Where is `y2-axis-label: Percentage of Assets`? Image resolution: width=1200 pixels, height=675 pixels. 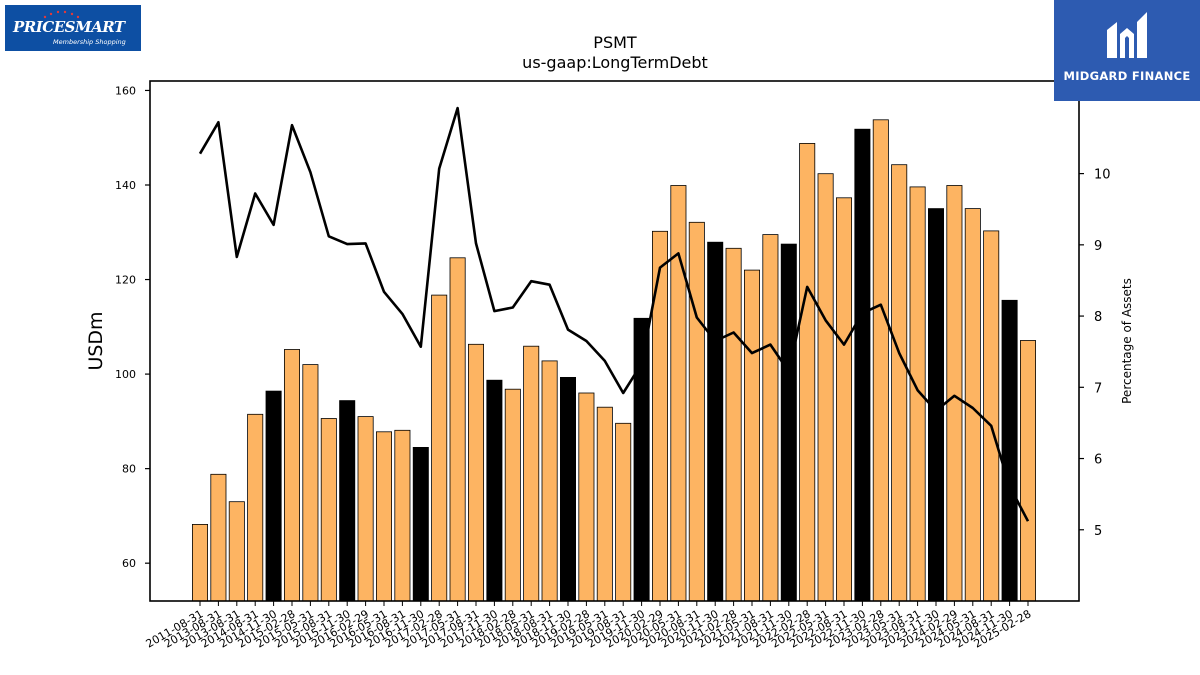 y2-axis-label: Percentage of Assets is located at coordinates (1127, 341).